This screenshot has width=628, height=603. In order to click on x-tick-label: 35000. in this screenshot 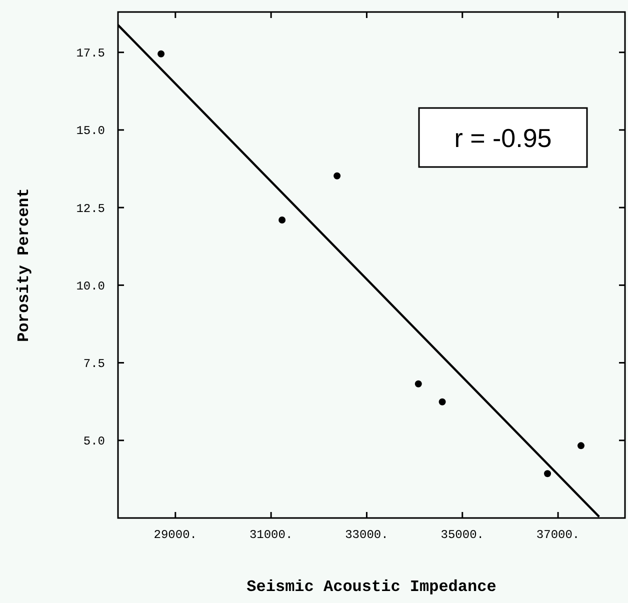, I will do `click(462, 535)`.